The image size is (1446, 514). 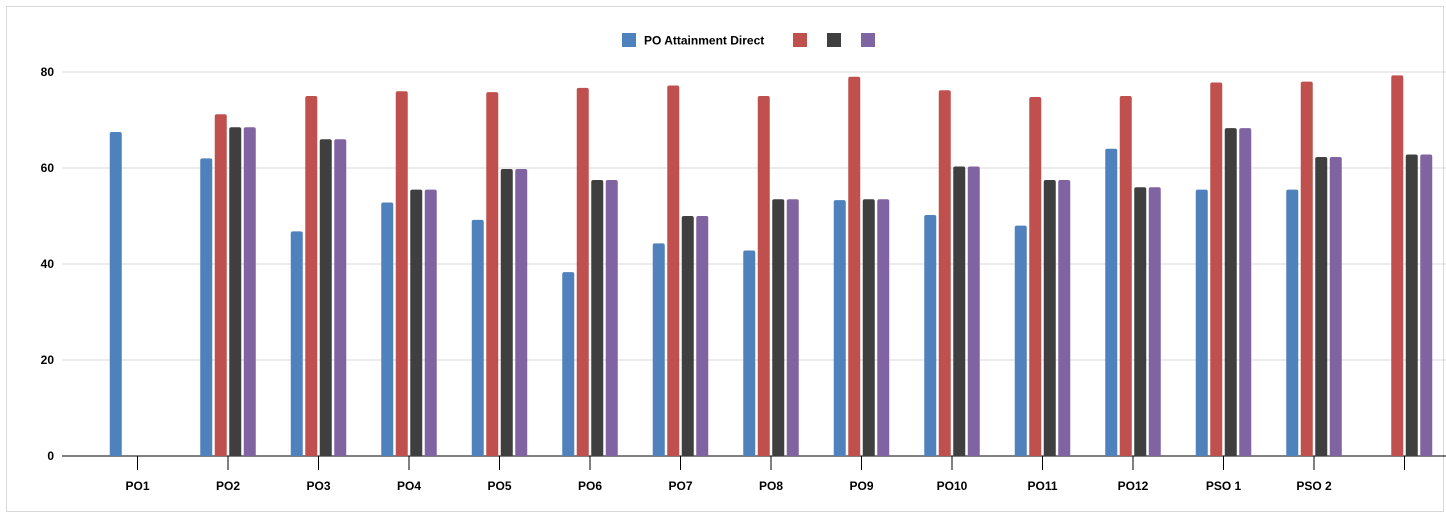 What do you see at coordinates (220, 285) in the screenshot?
I see `bar-series-2-po2` at bounding box center [220, 285].